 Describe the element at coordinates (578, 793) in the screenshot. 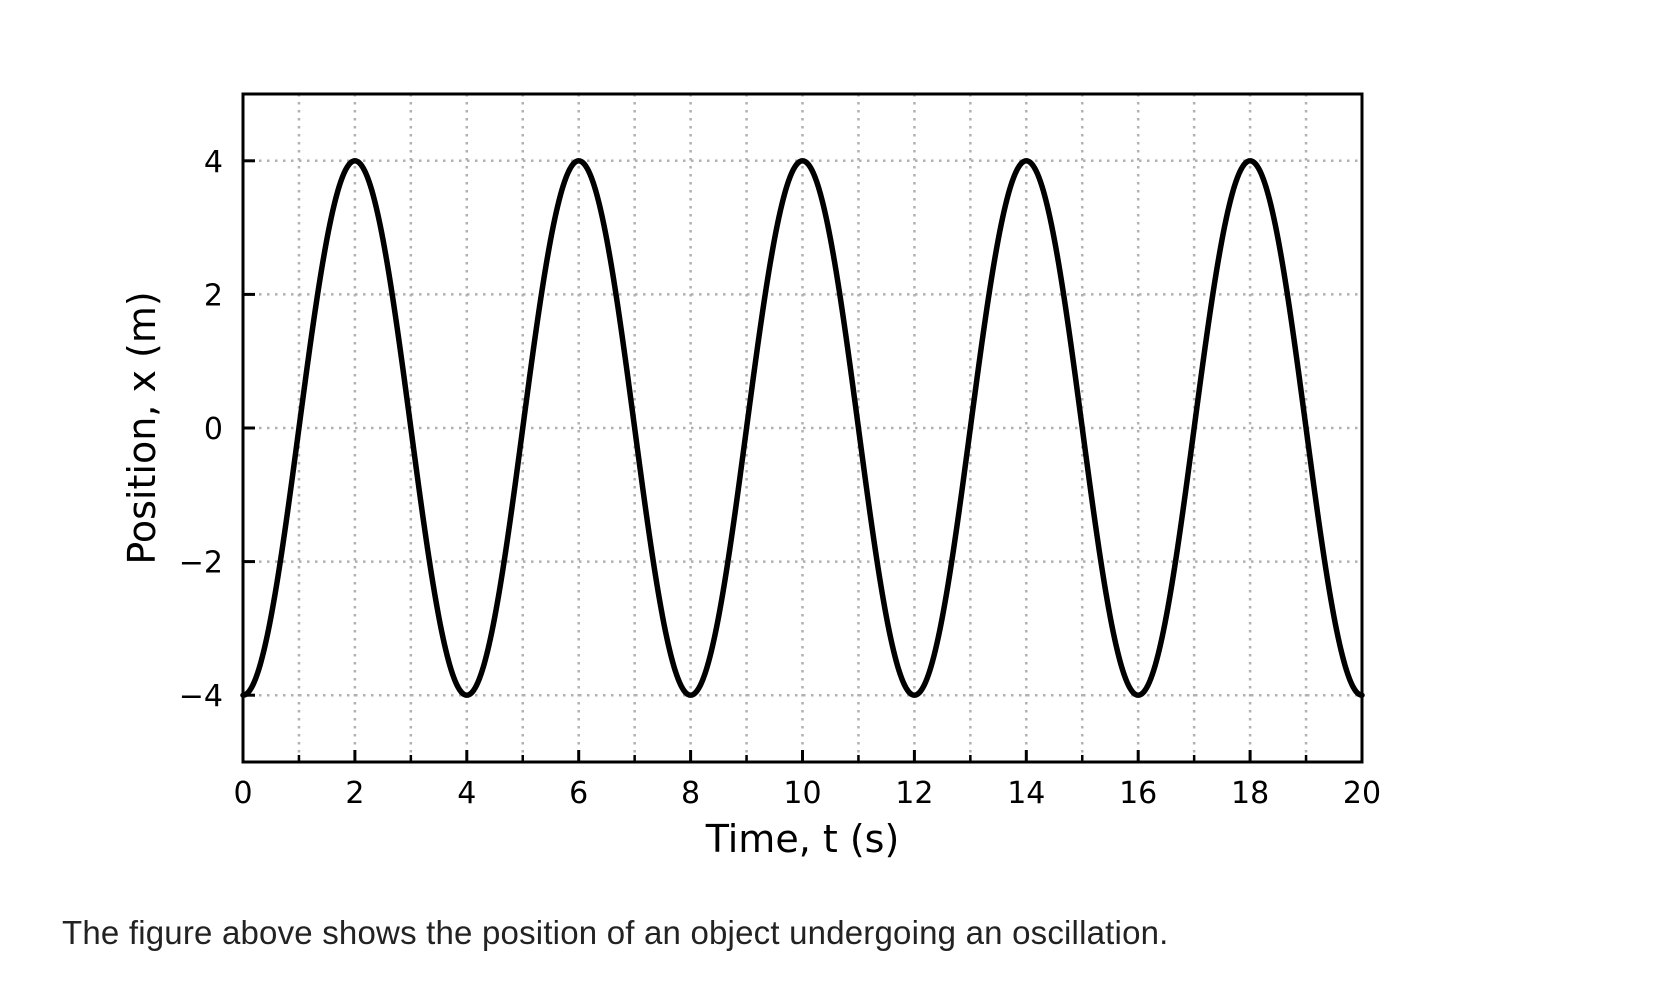

I see `x-tick-label: 6` at that location.